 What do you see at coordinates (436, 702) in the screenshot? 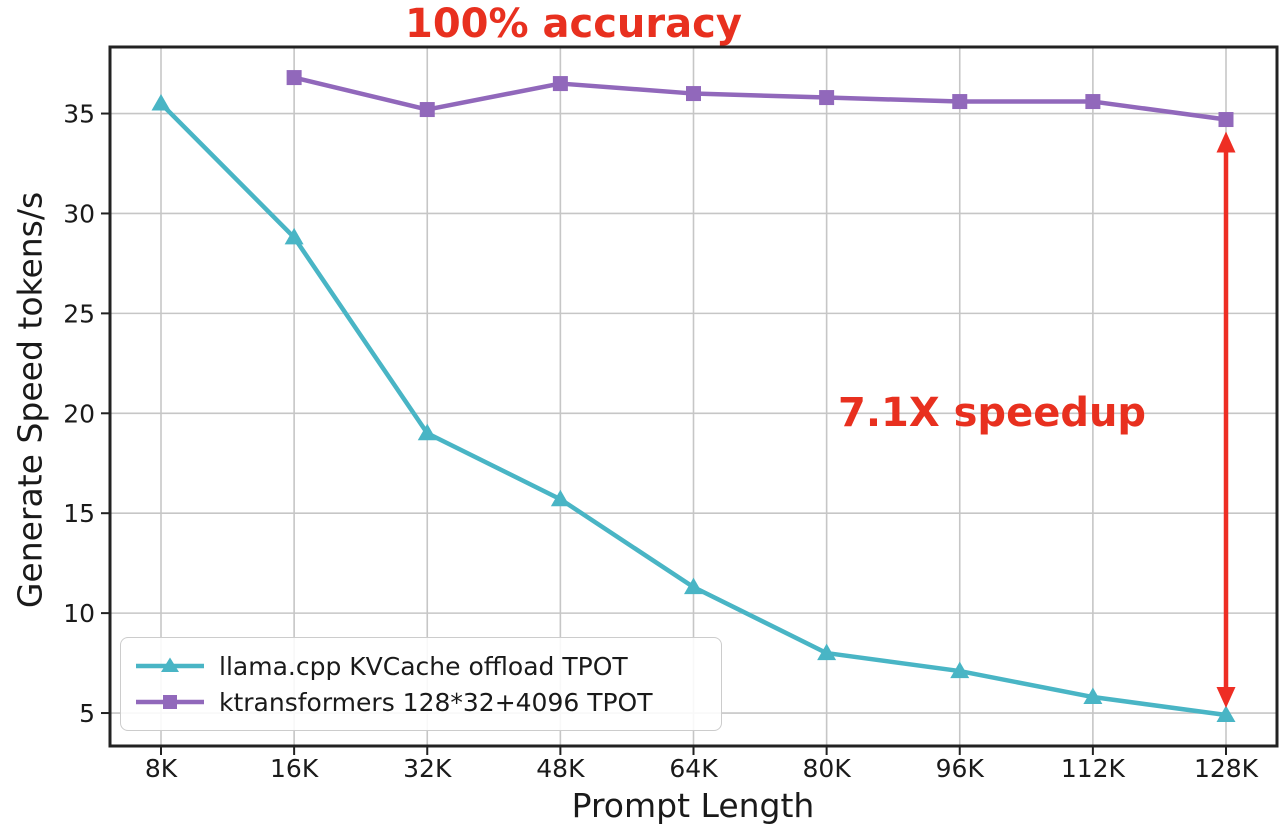
I see `legend-item-label: ktransformers 128*32+4096 TPOT` at bounding box center [436, 702].